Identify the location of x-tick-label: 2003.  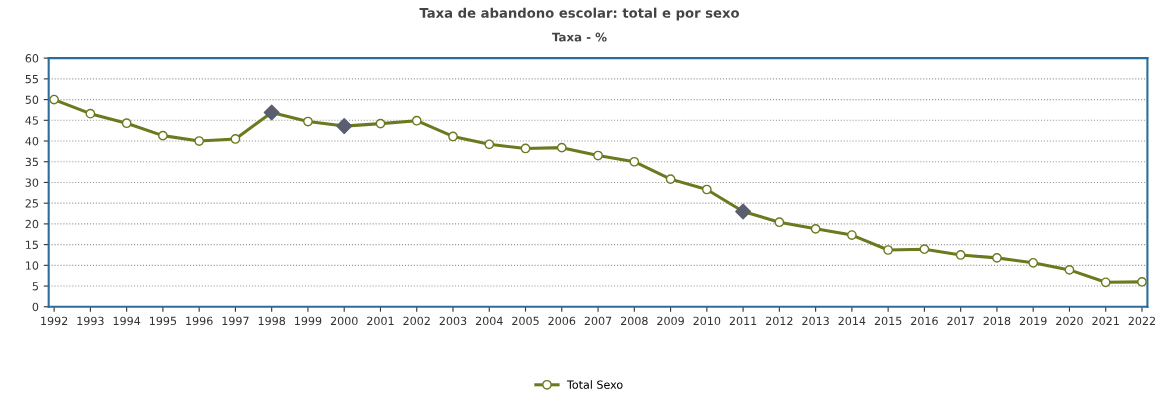
(453, 321).